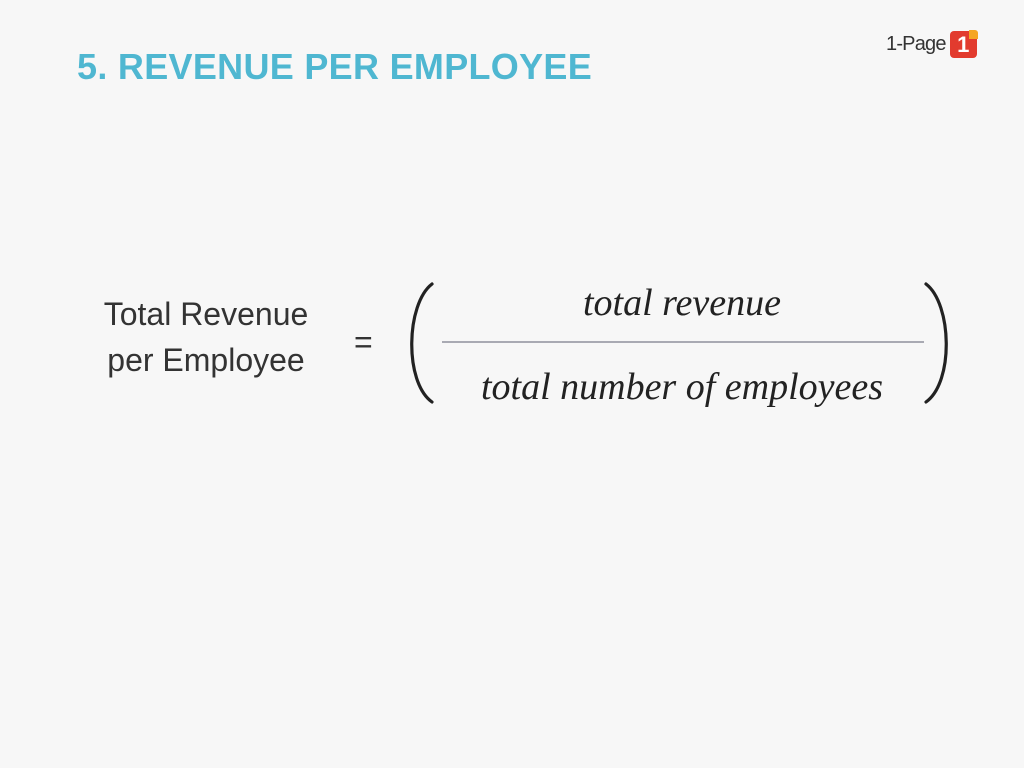  Describe the element at coordinates (973, 34) in the screenshot. I see `badge-corner-accent` at that location.